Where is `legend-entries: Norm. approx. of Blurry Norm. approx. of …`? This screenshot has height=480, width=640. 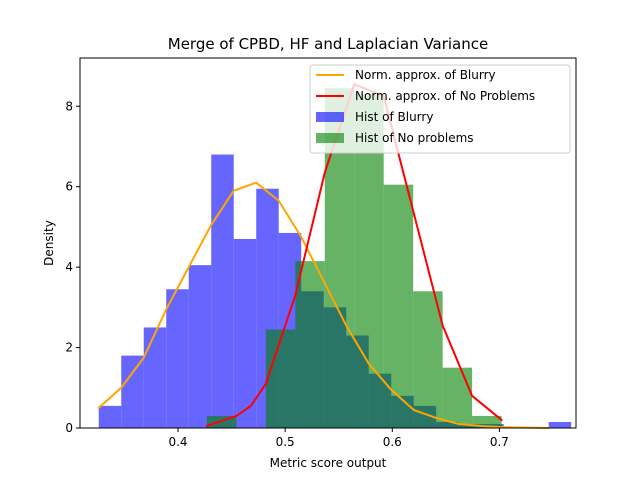
legend-entries: Norm. approx. of Blurry Norm. approx. of … is located at coordinates (425, 106).